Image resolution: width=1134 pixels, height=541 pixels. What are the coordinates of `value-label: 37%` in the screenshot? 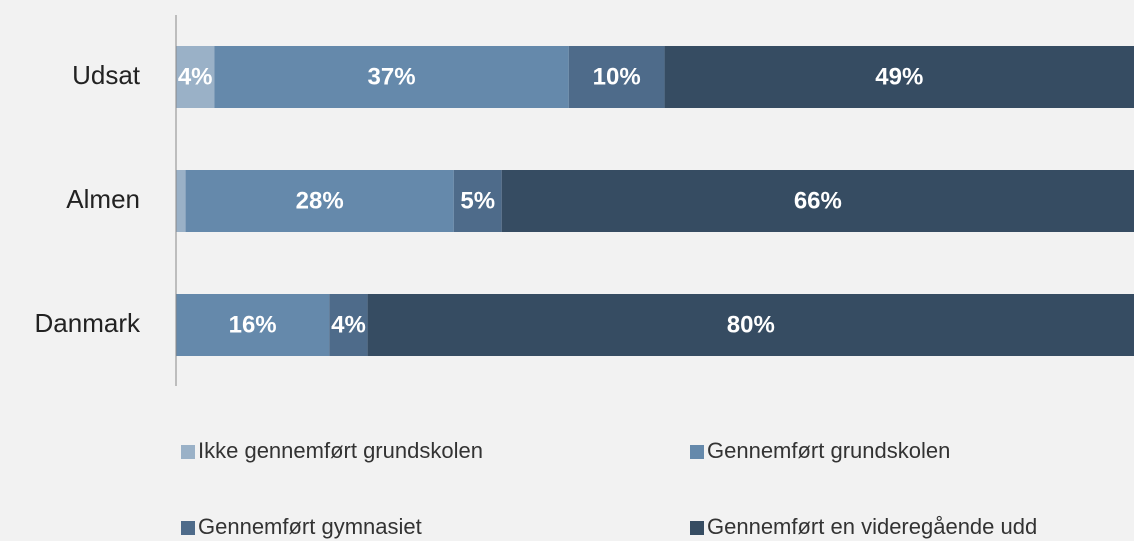 It's located at (392, 76).